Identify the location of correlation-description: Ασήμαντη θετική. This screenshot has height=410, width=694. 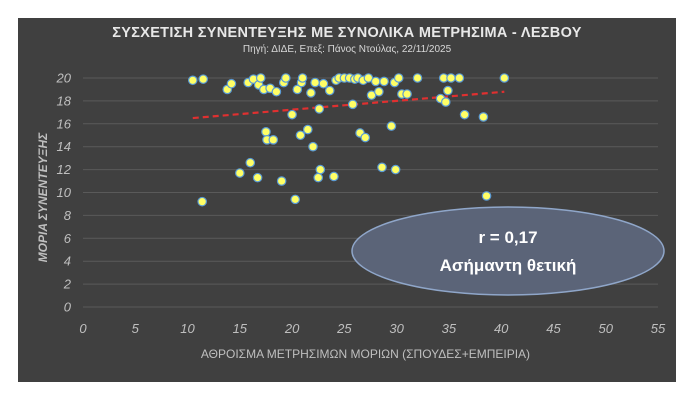
(508, 265).